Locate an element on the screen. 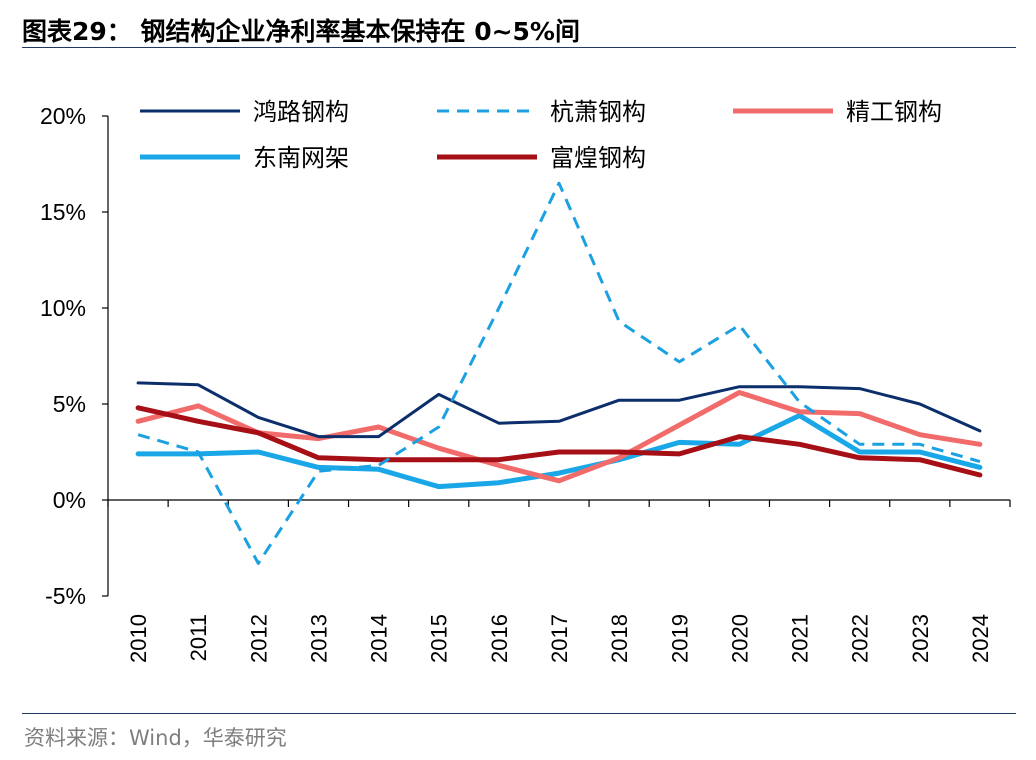 This screenshot has width=1036, height=760. x-tick-label: 2012 is located at coordinates (258, 638).